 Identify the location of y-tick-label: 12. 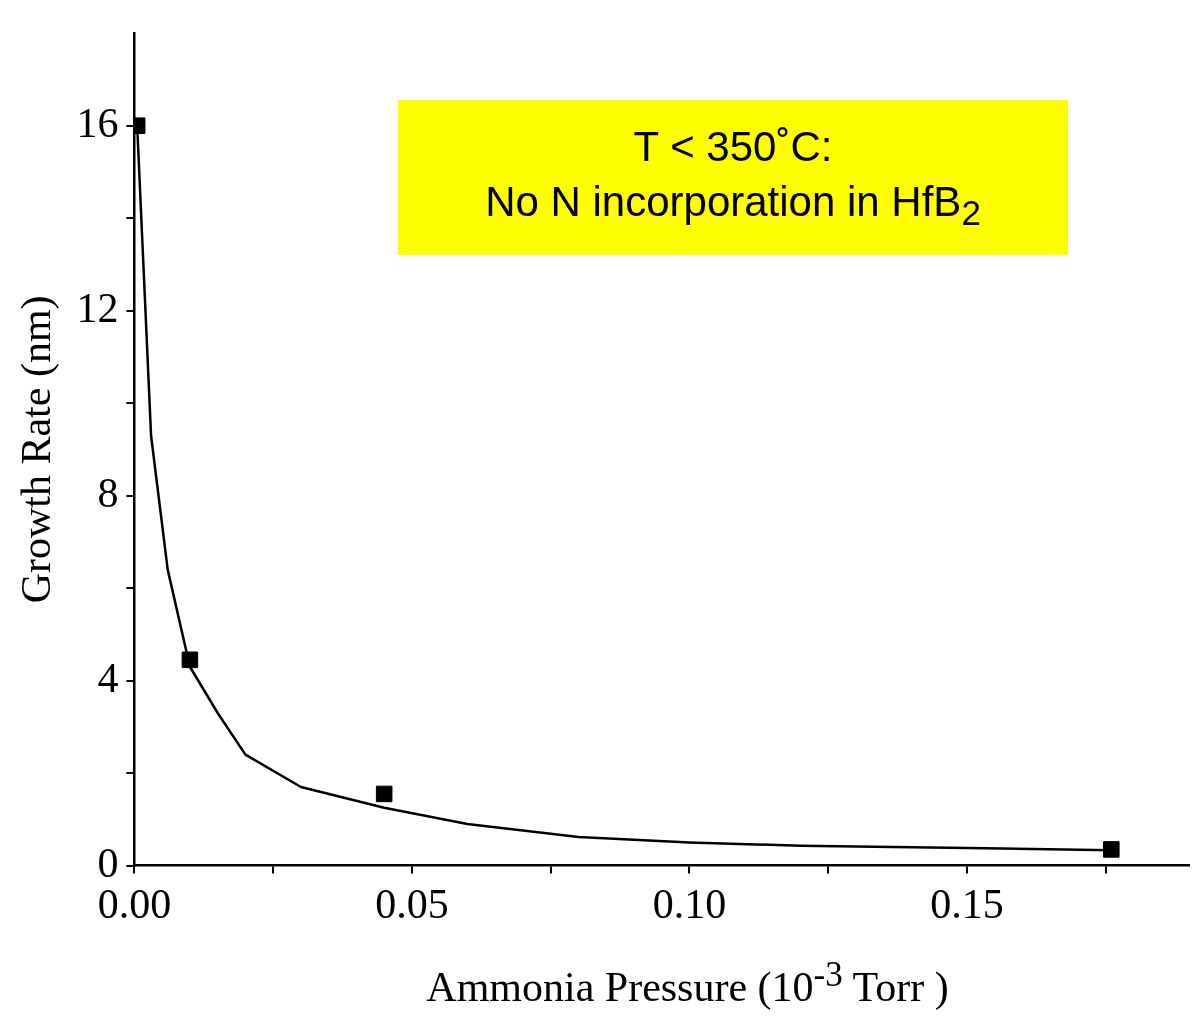
(97, 307).